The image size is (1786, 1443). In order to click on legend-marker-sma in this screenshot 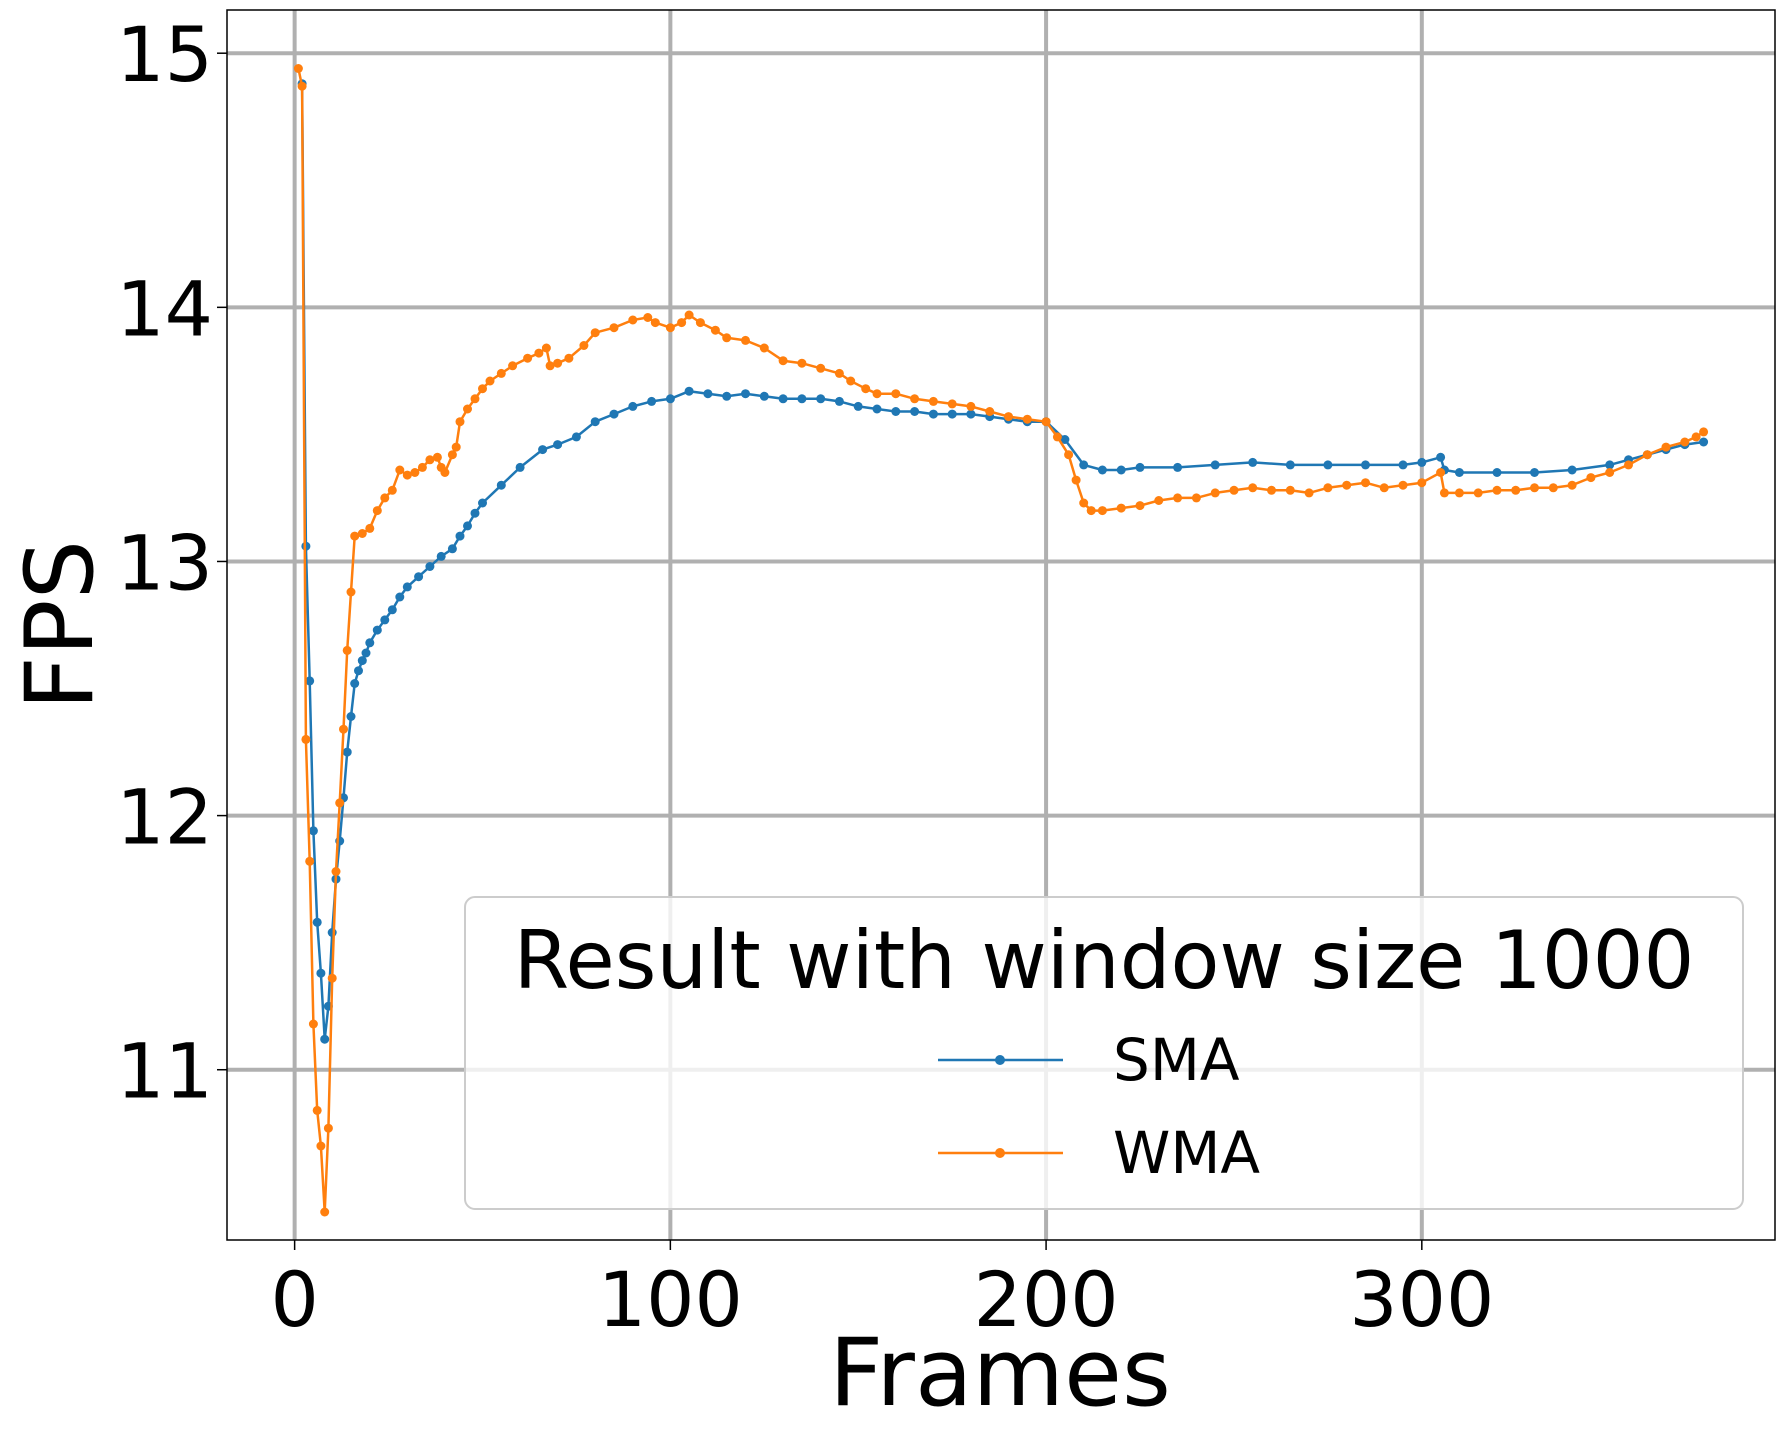, I will do `click(1000, 1060)`.